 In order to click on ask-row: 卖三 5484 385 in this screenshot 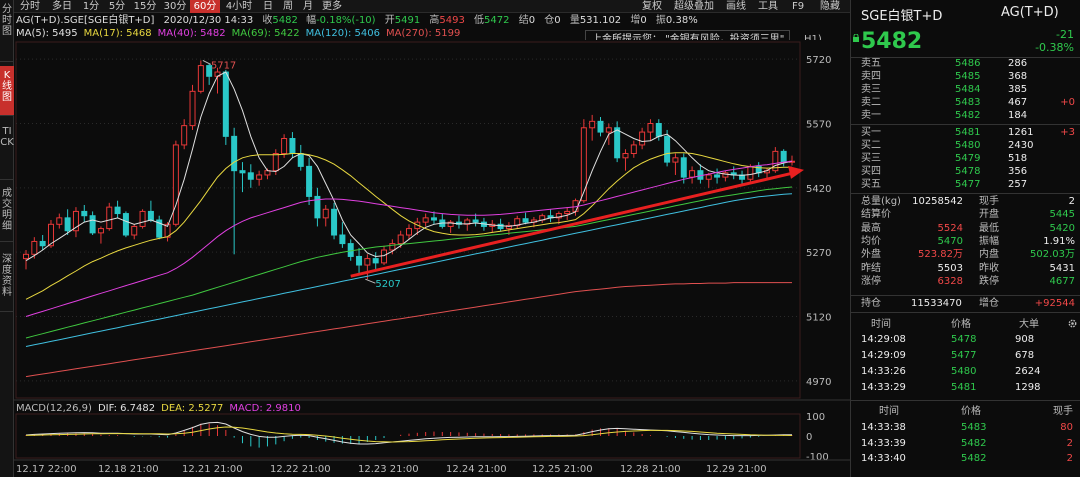, I will do `click(965, 89)`.